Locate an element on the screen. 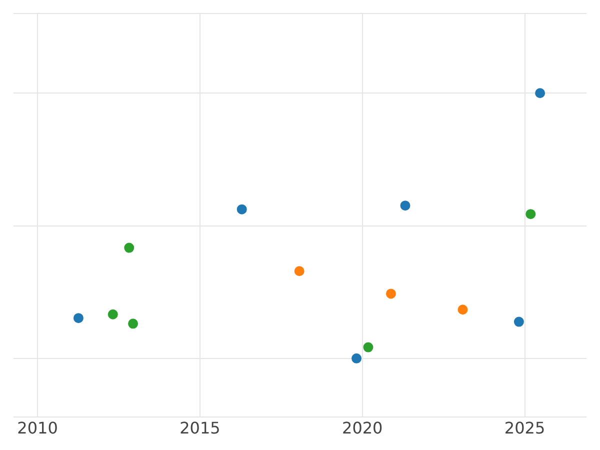 The width and height of the screenshot is (600, 450). x-tick-label: 2025 is located at coordinates (525, 428).